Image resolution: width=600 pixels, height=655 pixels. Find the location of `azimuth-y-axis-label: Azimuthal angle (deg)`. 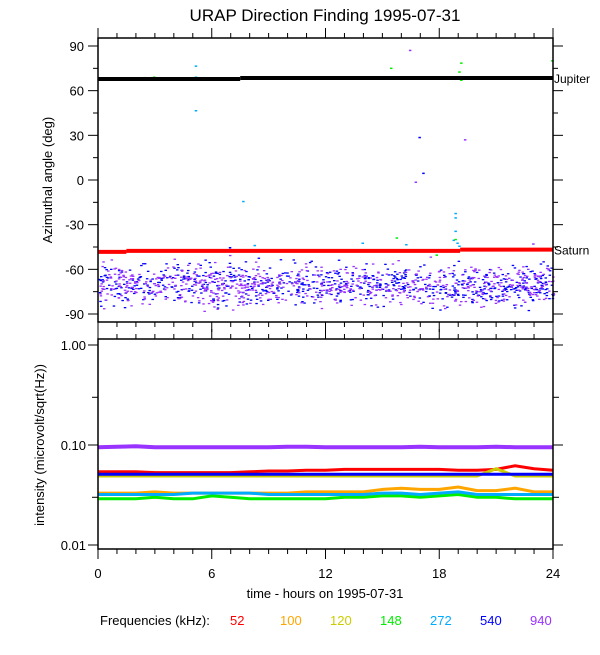

azimuth-y-axis-label: Azimuthal angle (deg) is located at coordinates (47, 180).